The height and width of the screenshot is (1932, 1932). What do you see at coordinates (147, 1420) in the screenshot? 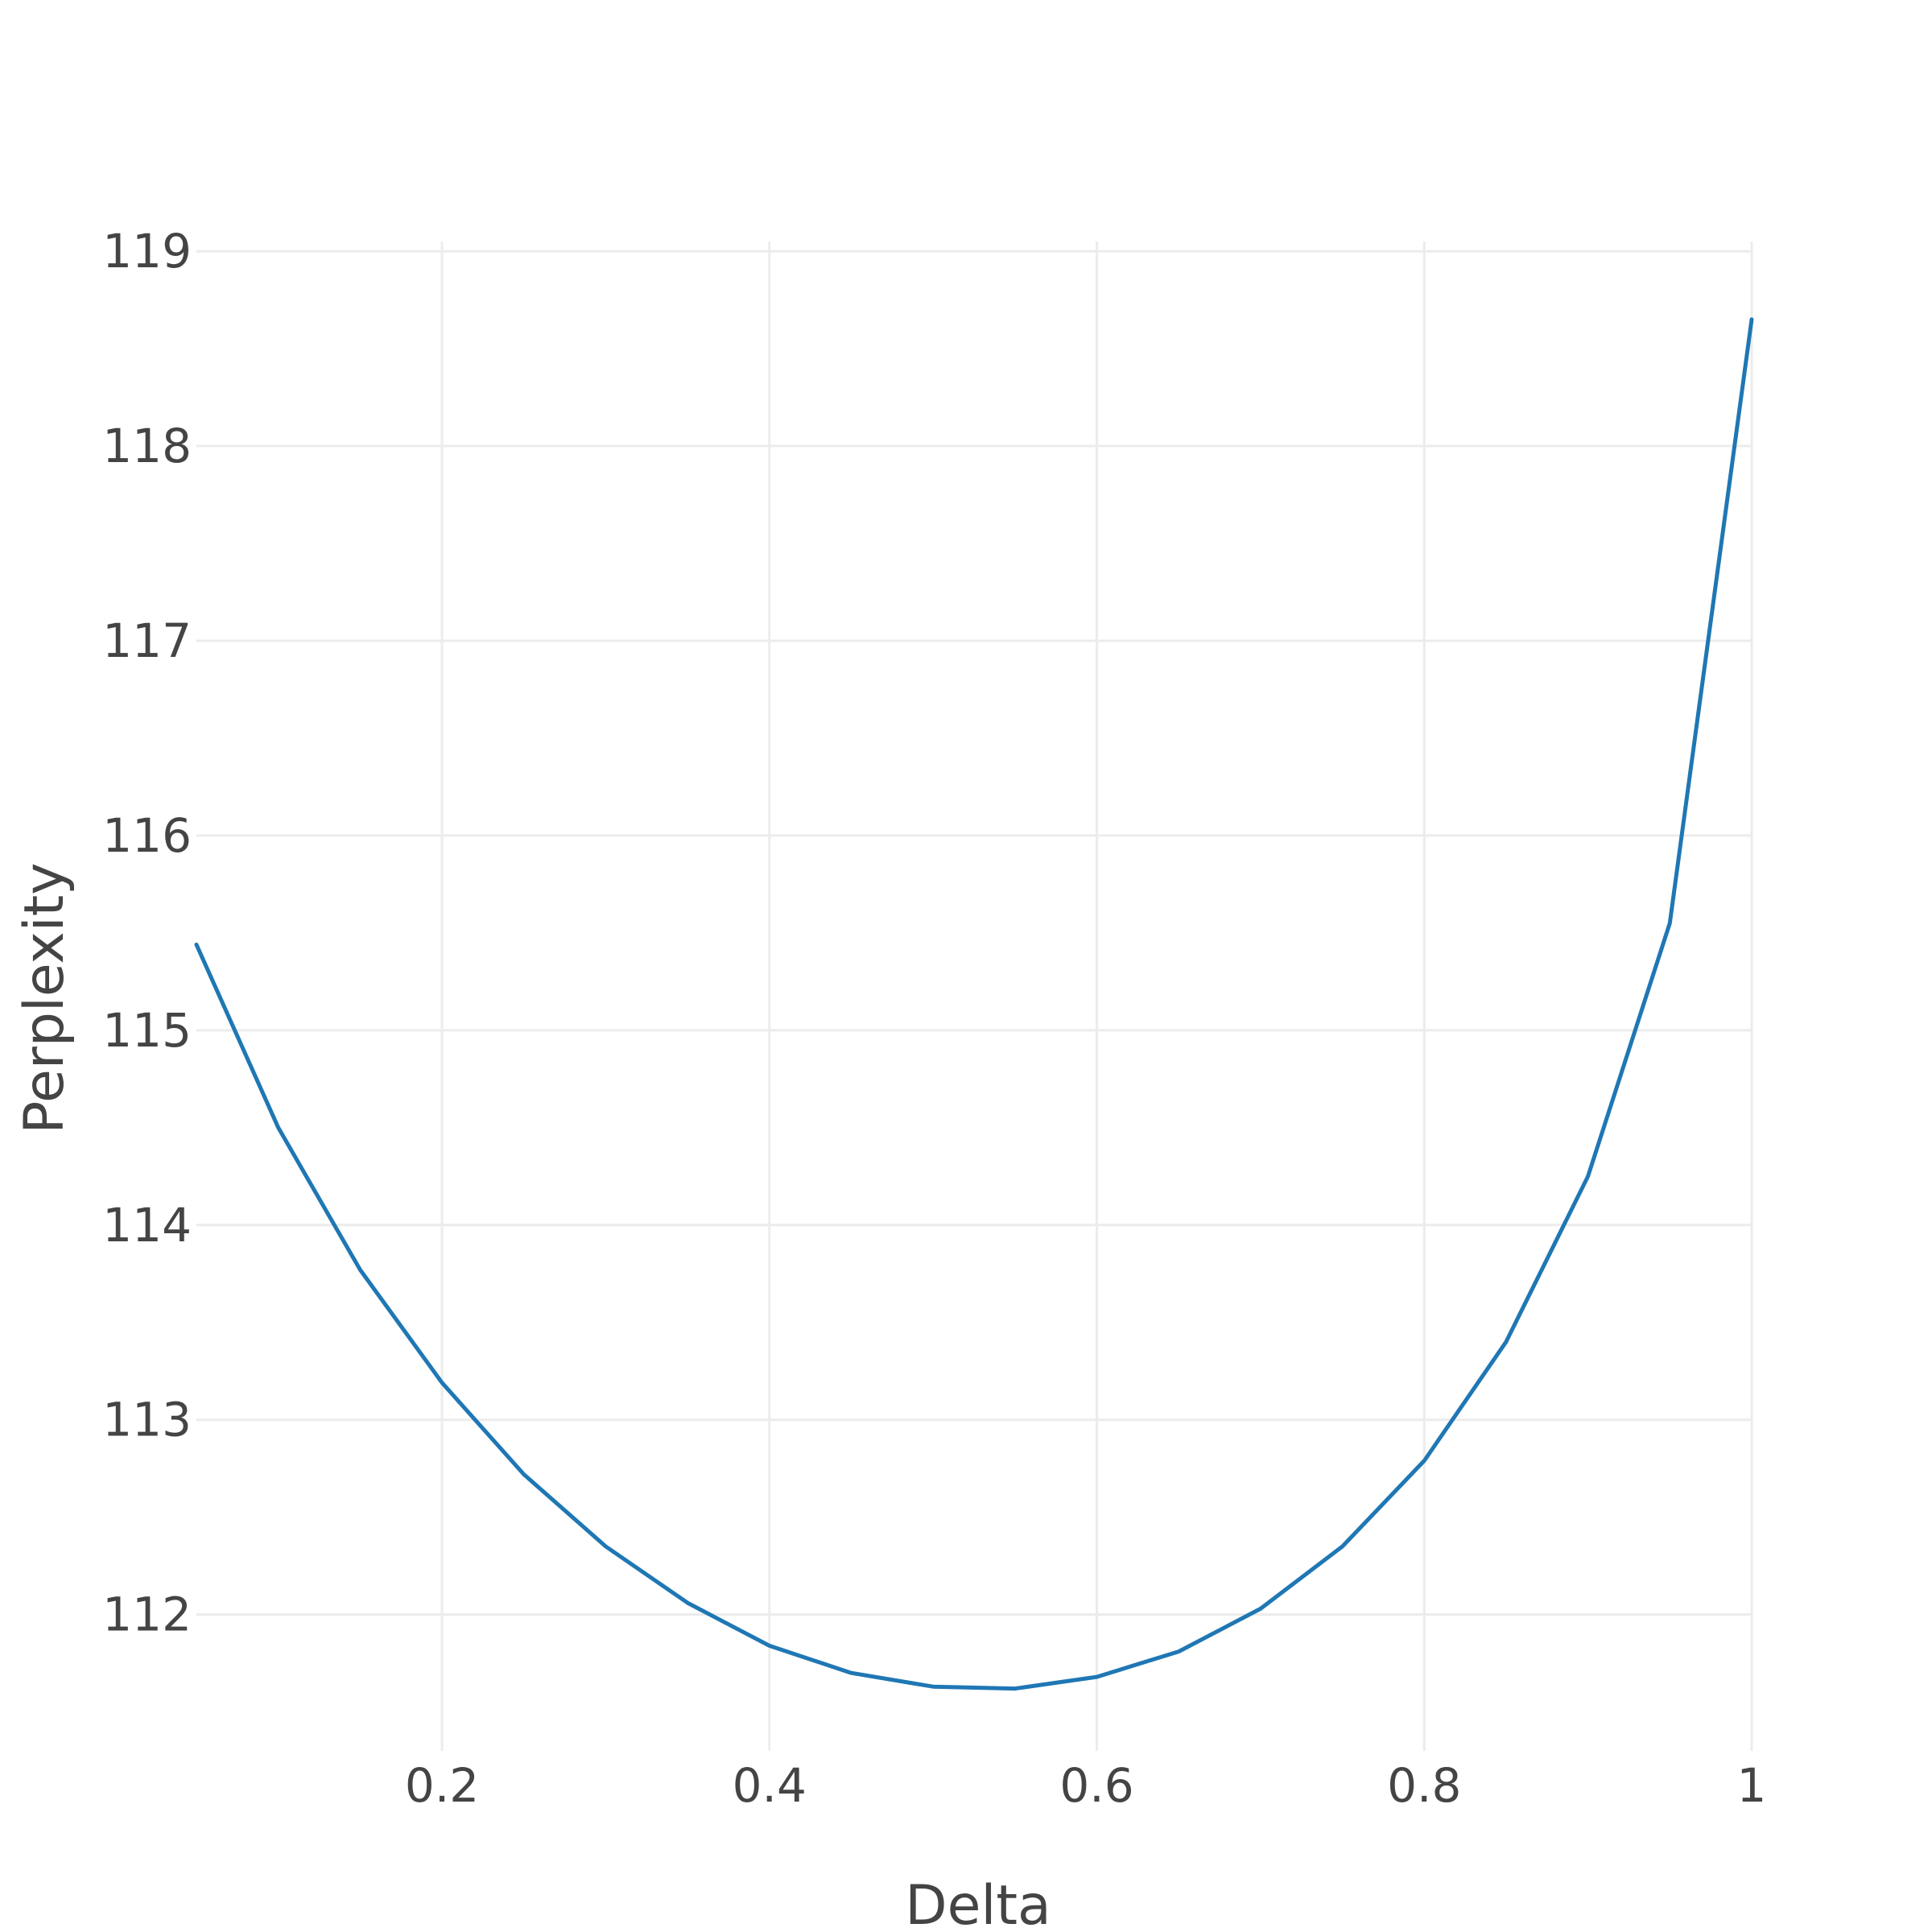
I see `y-tick-label: 113` at bounding box center [147, 1420].